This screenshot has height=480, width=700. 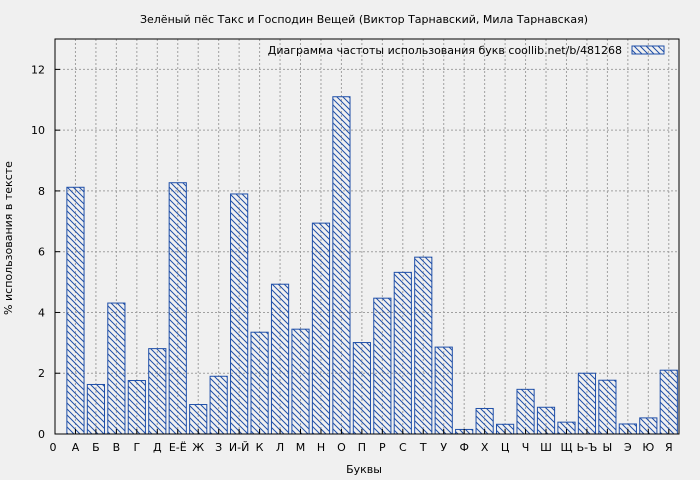 I want to click on x-tick-label: Ш, so click(x=546, y=447).